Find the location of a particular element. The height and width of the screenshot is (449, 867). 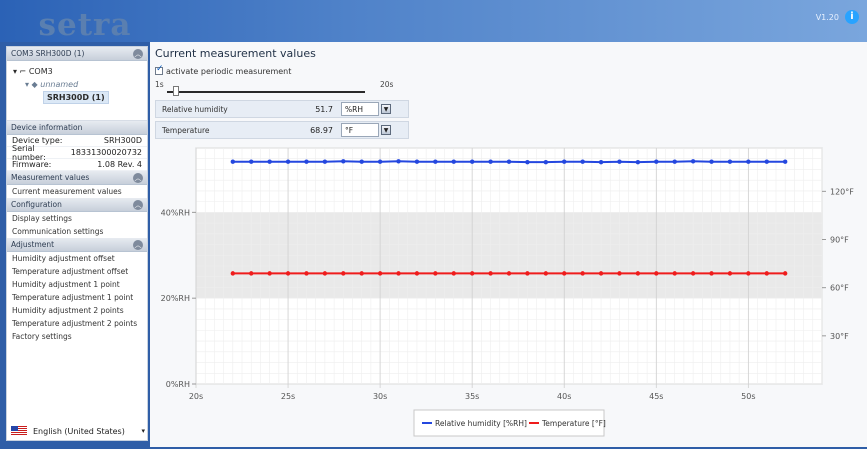

menu-temperature-offset: Temperature adjustment offset is located at coordinates (70, 271).